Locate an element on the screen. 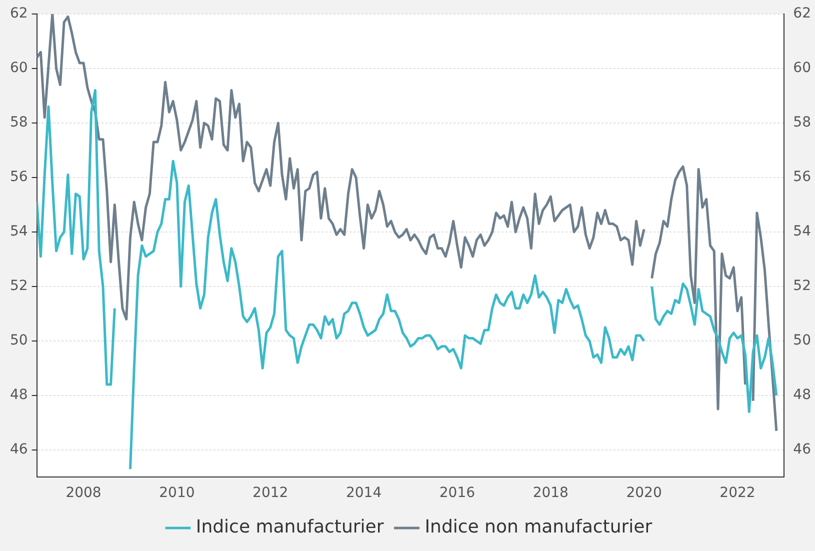  x-tick-label: 2018 is located at coordinates (550, 493).